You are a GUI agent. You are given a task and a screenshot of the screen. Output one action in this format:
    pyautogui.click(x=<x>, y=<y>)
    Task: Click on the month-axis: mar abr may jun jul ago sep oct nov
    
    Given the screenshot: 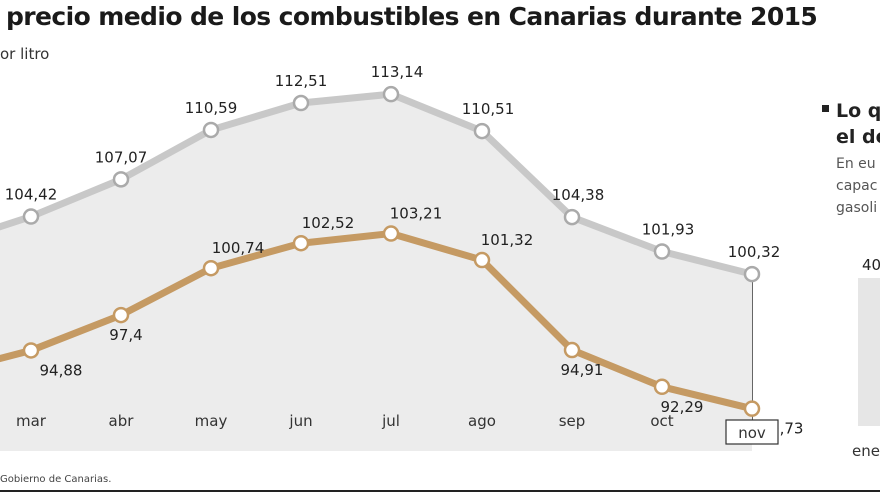 What is the action you would take?
    pyautogui.click(x=397, y=428)
    